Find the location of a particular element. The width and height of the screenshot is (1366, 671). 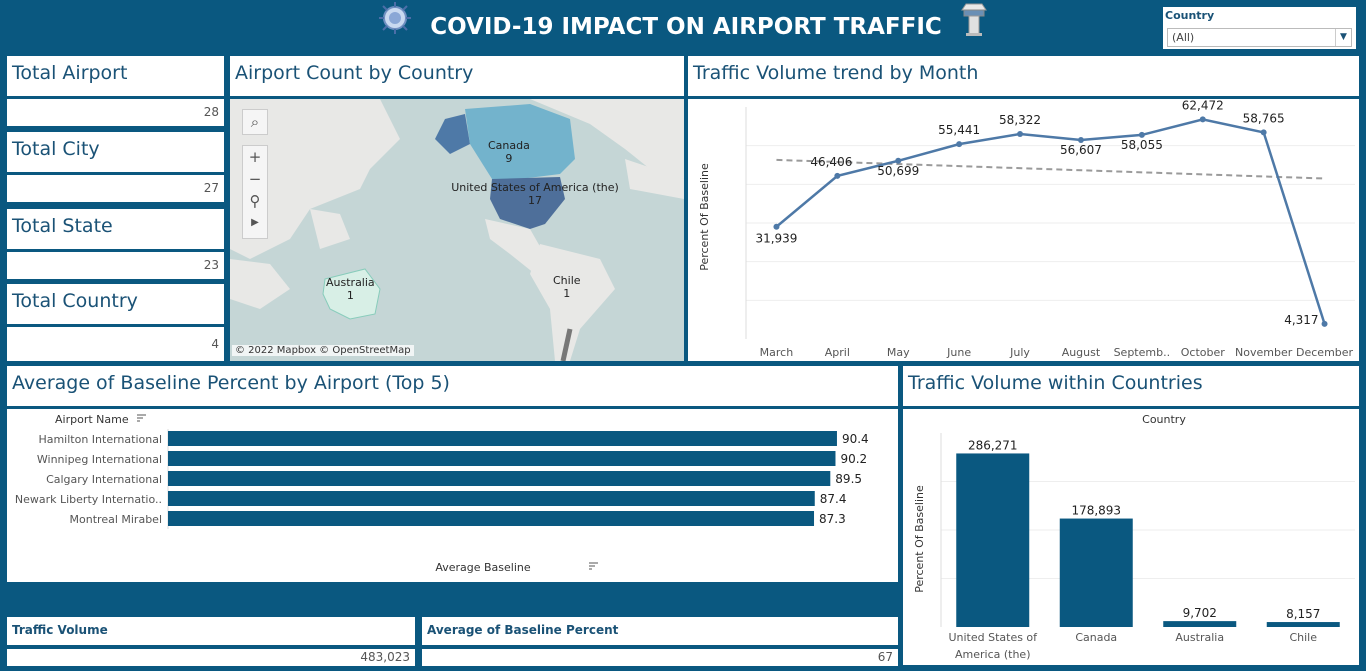

top5-data-label: 90.2 is located at coordinates (853, 459).